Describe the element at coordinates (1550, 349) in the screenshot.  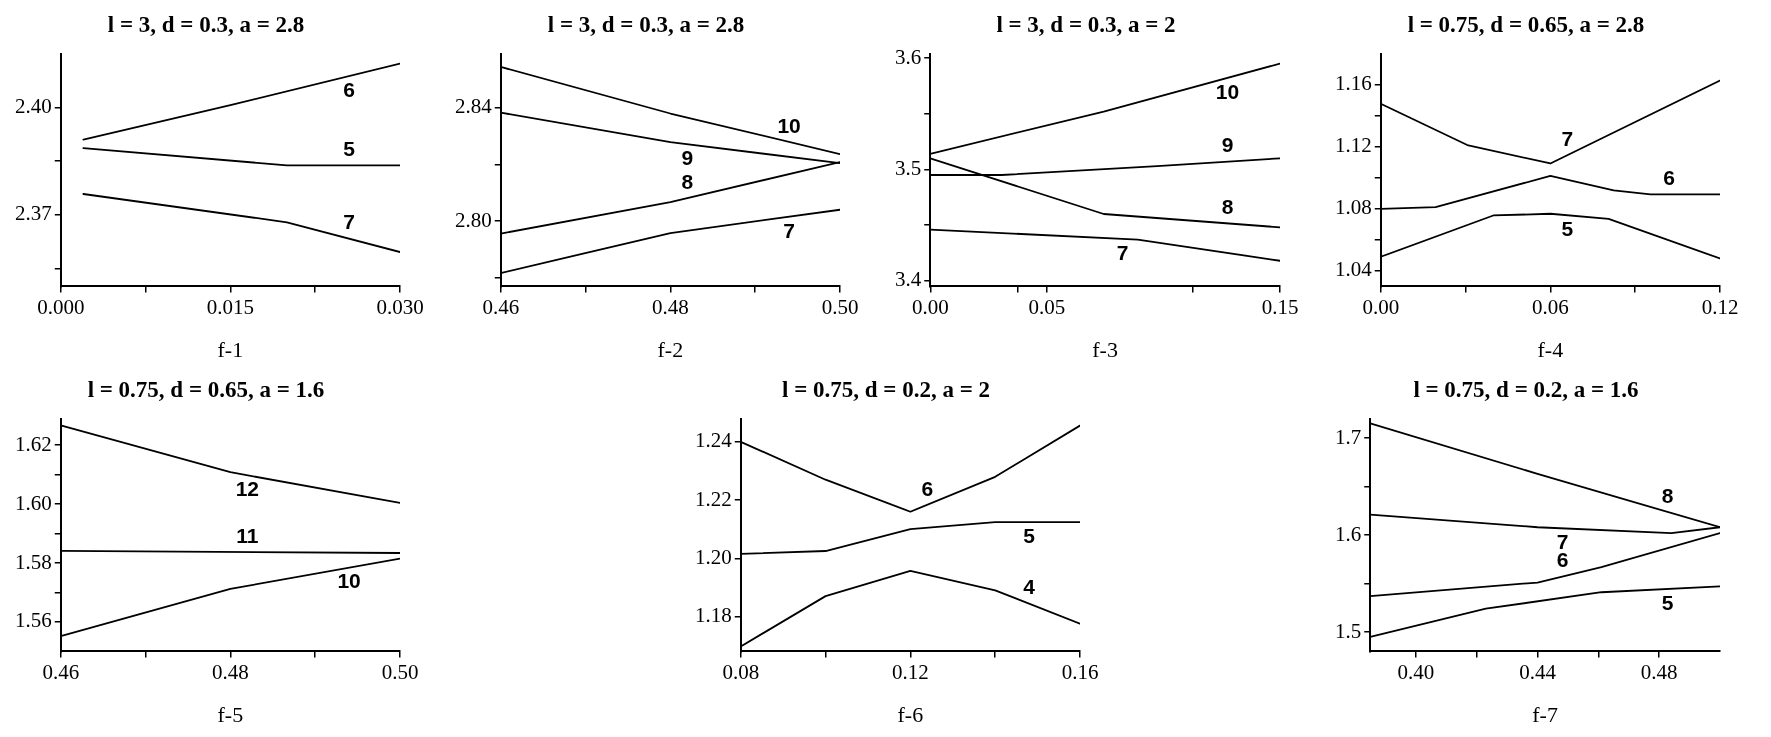
I see `x-axis-title: f-4` at that location.